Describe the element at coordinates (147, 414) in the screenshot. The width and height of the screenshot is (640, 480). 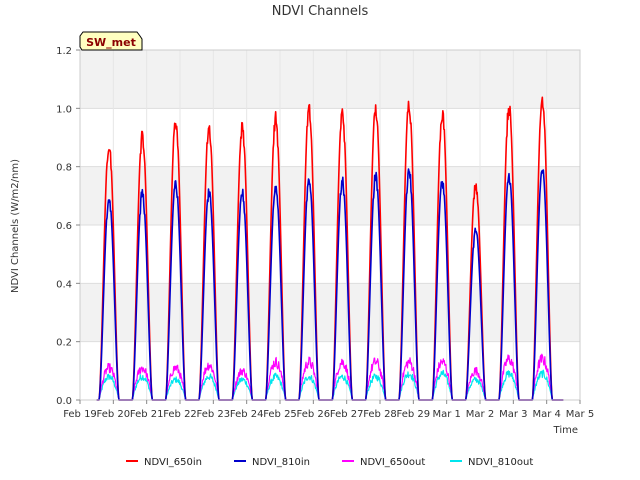
I see `x-tick-label: Feb 21` at that location.